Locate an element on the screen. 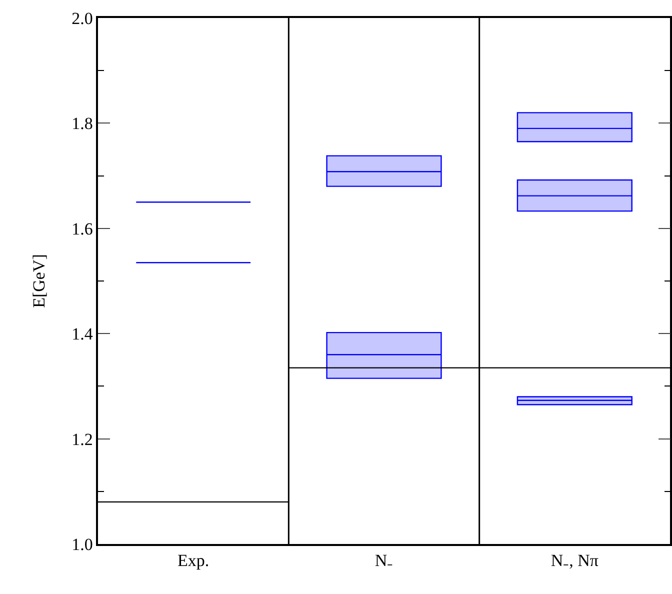 The image size is (672, 594). y-tick-label: 2.0 is located at coordinates (82, 18).